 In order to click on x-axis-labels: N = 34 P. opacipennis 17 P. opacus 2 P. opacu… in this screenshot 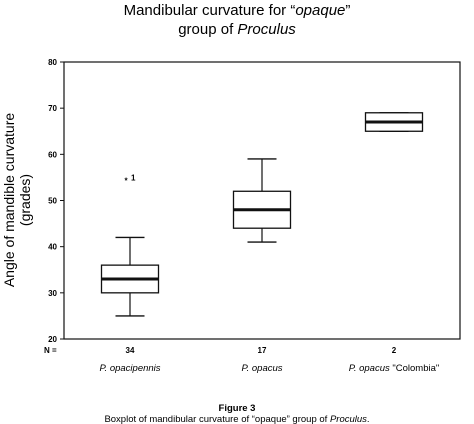, I will do `click(241, 360)`.